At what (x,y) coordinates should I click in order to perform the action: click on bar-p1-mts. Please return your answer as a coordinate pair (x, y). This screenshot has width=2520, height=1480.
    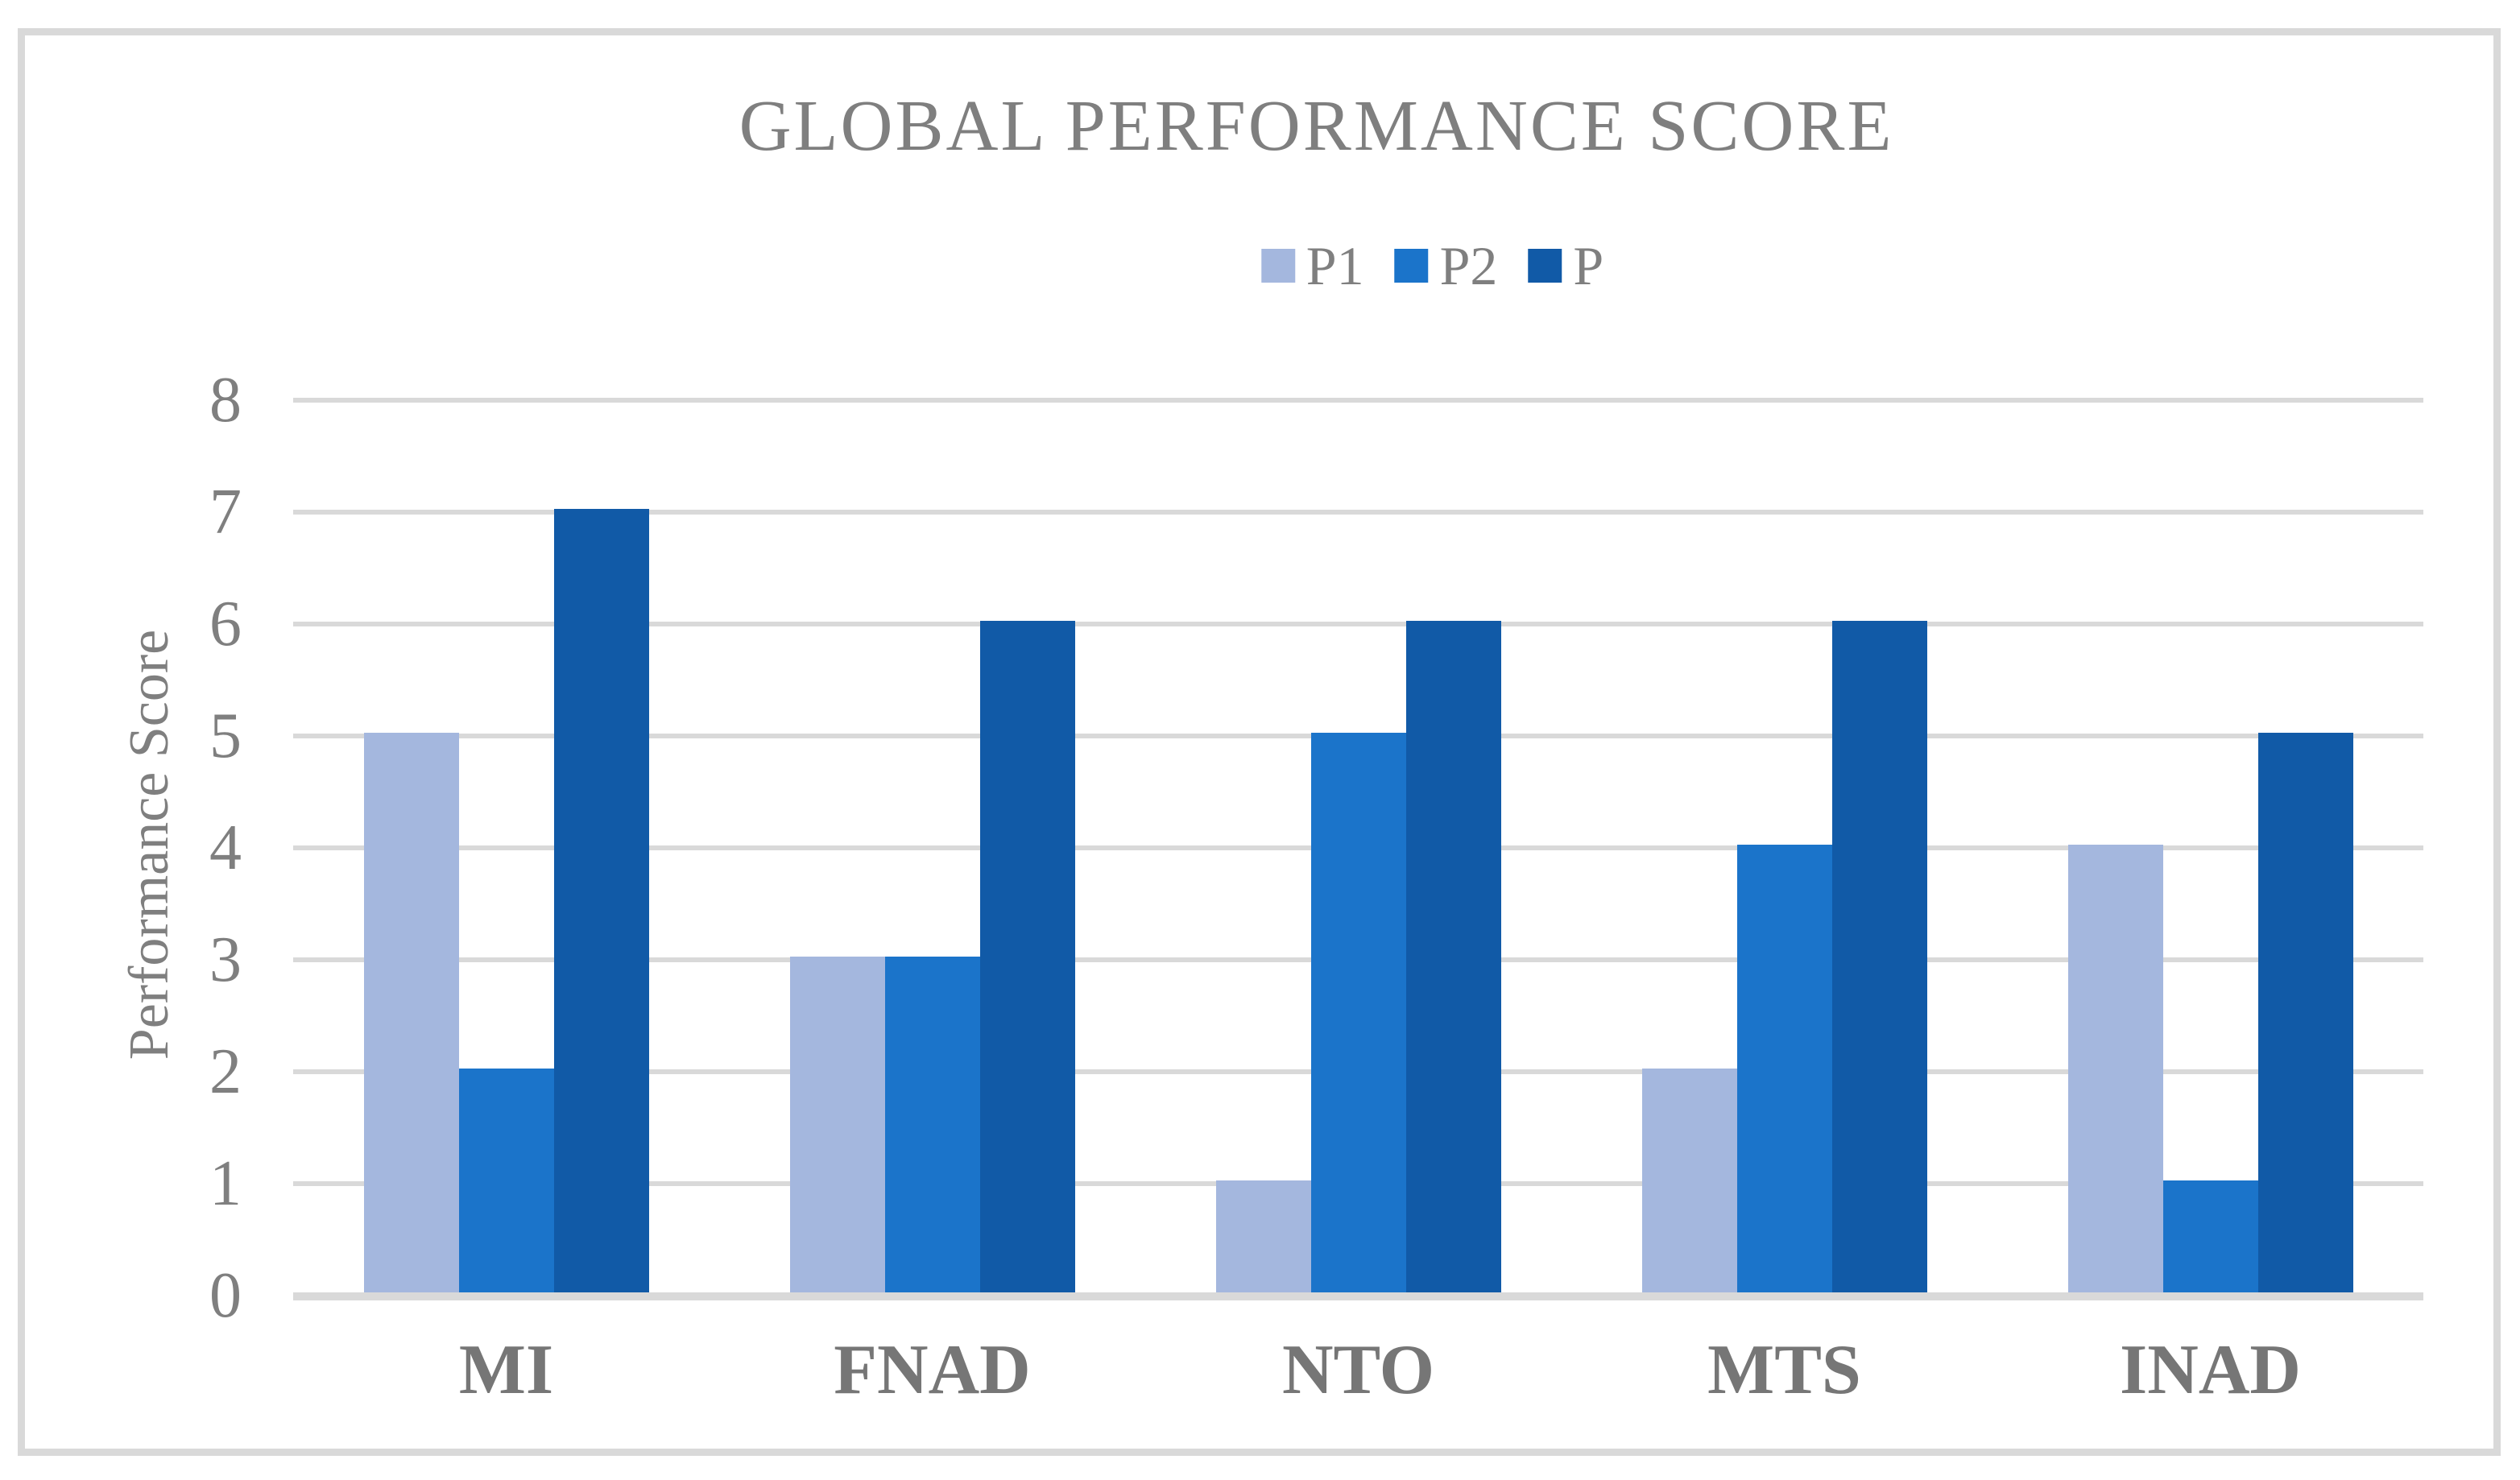
    Looking at the image, I should click on (1689, 1180).